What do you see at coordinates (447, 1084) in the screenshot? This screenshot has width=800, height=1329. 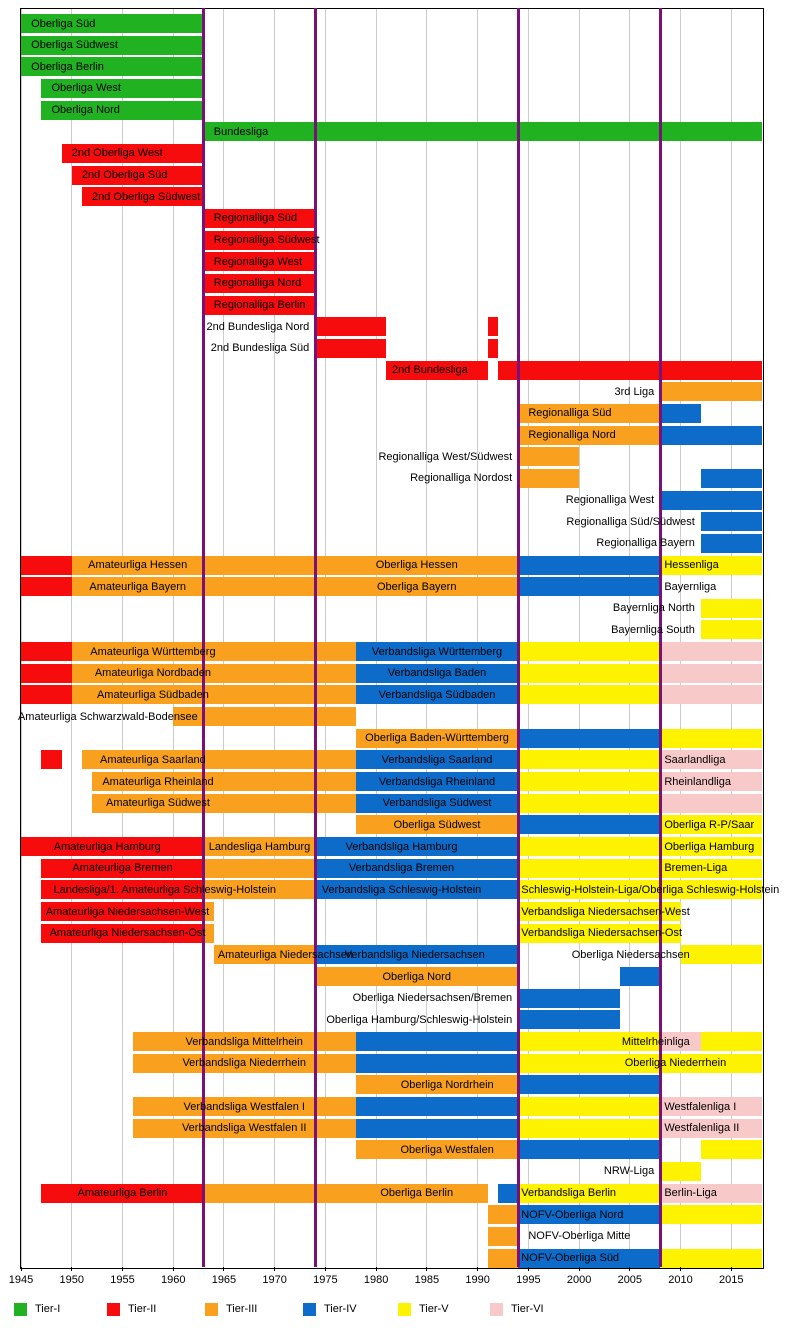 I see `bar-label: Oberliga Nordrhein` at bounding box center [447, 1084].